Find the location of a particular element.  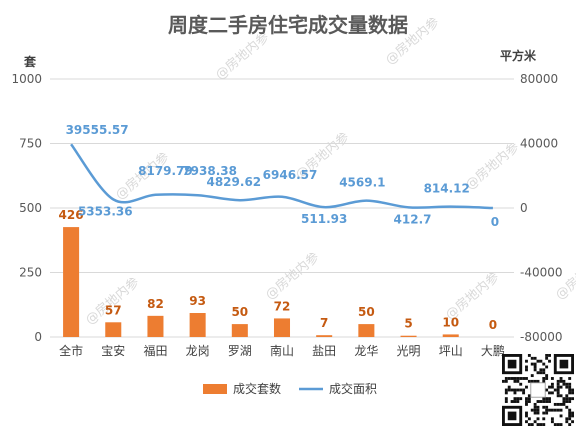

line-series is located at coordinates (281, 176).